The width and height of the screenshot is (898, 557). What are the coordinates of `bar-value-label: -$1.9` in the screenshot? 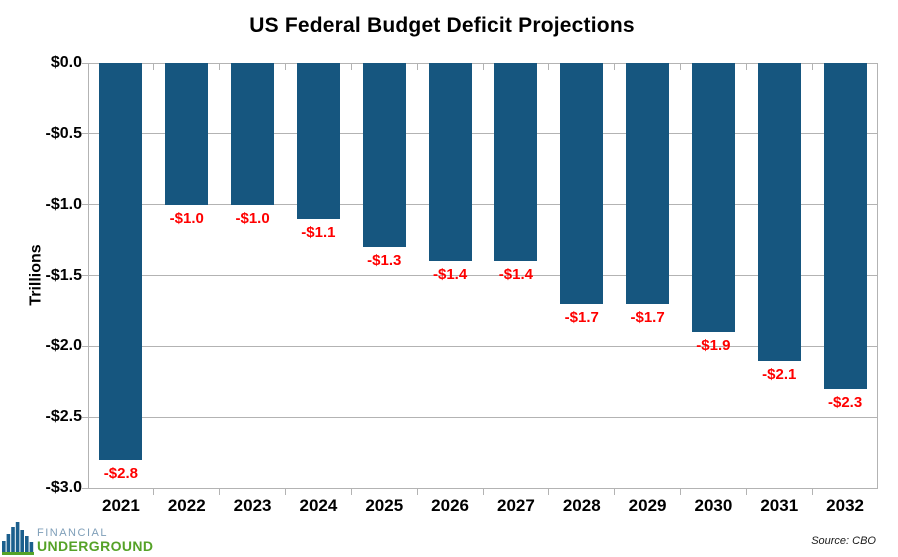 It's located at (713, 346).